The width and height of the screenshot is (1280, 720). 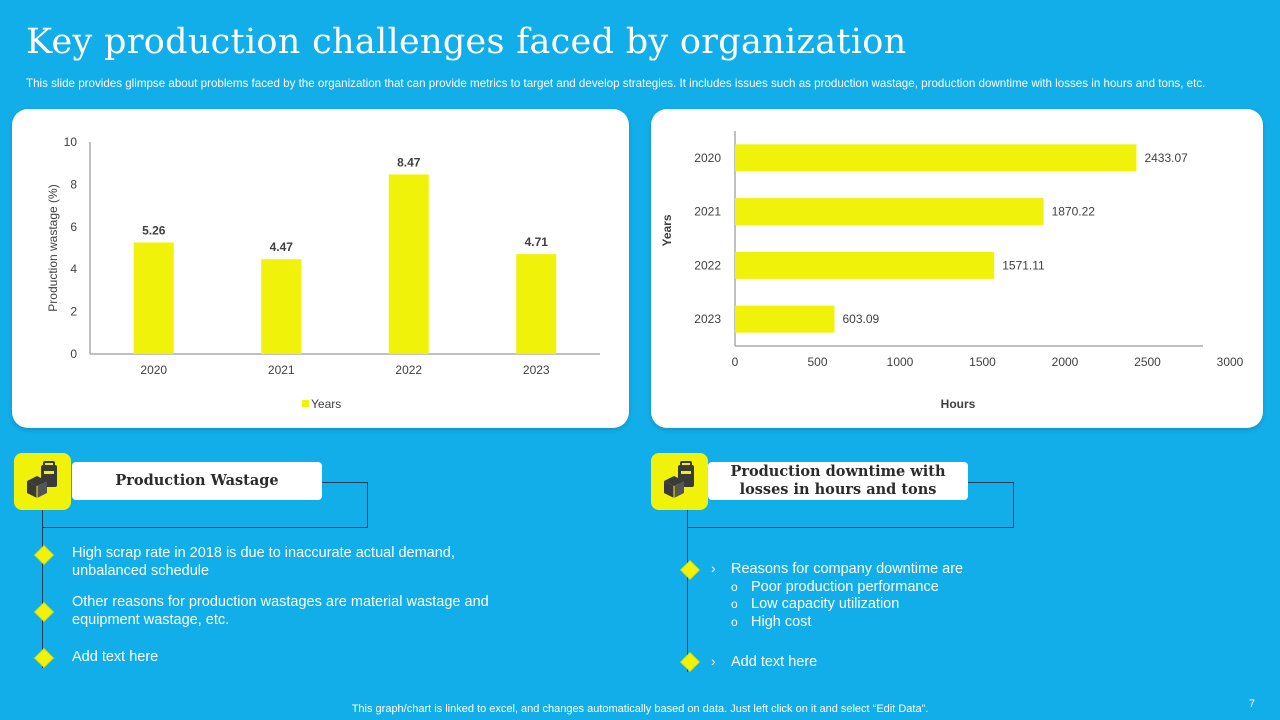 What do you see at coordinates (817, 362) in the screenshot?
I see `x-tick-label: 500` at bounding box center [817, 362].